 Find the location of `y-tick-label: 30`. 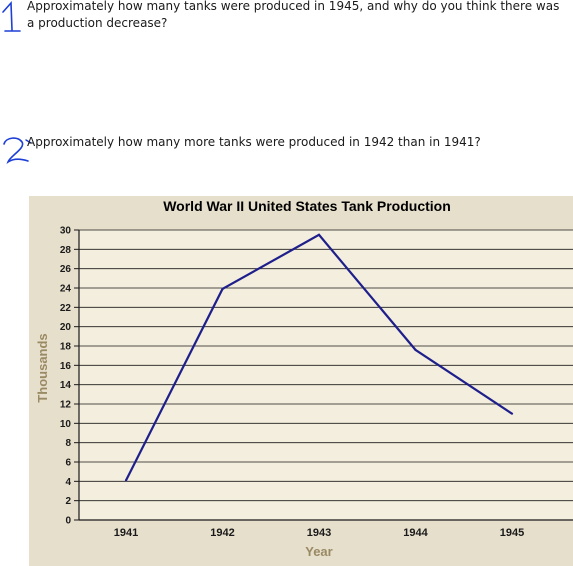

y-tick-label: 30 is located at coordinates (66, 231).